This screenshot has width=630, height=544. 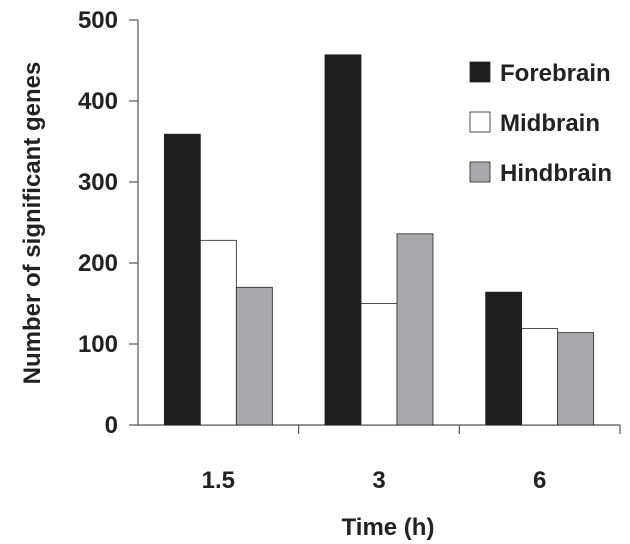 What do you see at coordinates (480, 172) in the screenshot?
I see `legend-swatch-hindbrain` at bounding box center [480, 172].